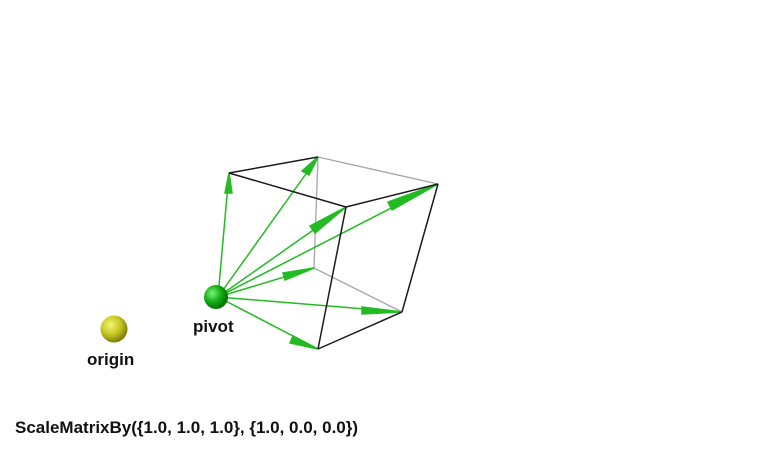  What do you see at coordinates (268, 227) in the screenshot?
I see `arrow` at bounding box center [268, 227].